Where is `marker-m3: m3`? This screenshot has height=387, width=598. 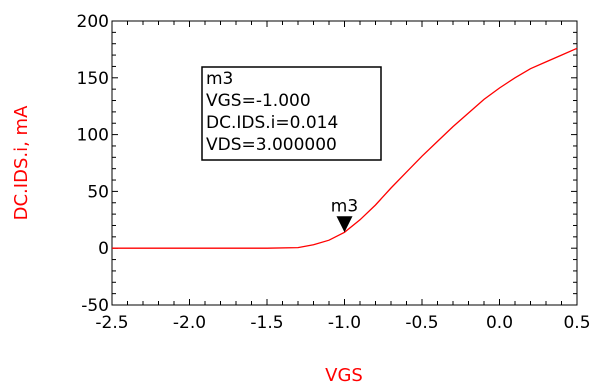
marker-m3: m3 is located at coordinates (344, 214).